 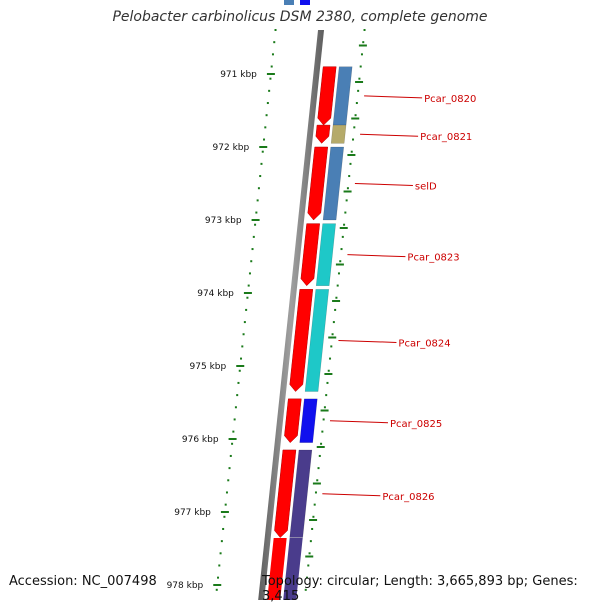 I want to click on accession-text: Accession: NC_007498, so click(x=83, y=581).